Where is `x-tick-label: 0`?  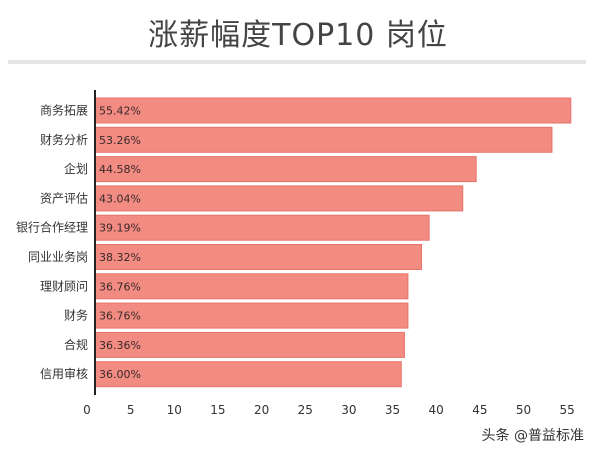
x-tick-label: 0 is located at coordinates (87, 410).